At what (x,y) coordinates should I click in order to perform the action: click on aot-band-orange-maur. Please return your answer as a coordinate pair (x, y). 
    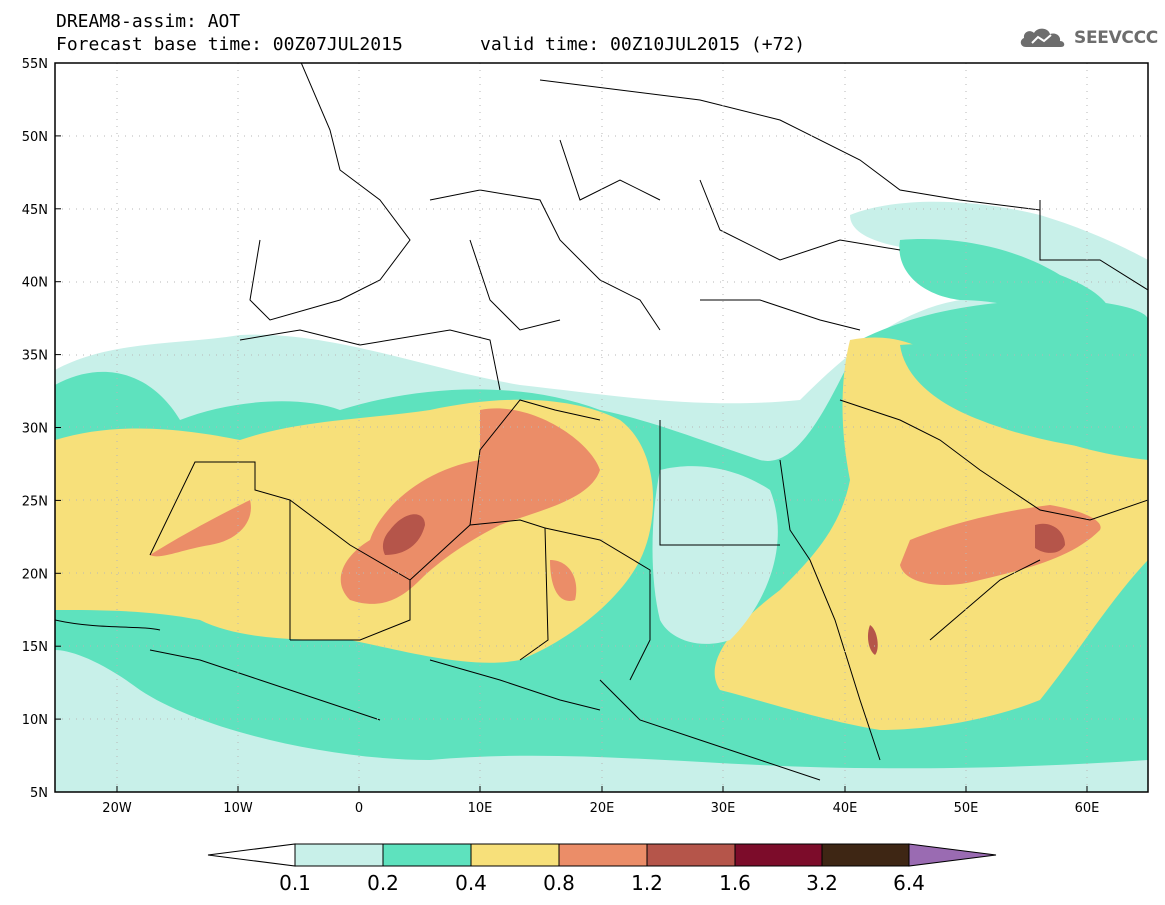
    Looking at the image, I should click on (200, 528).